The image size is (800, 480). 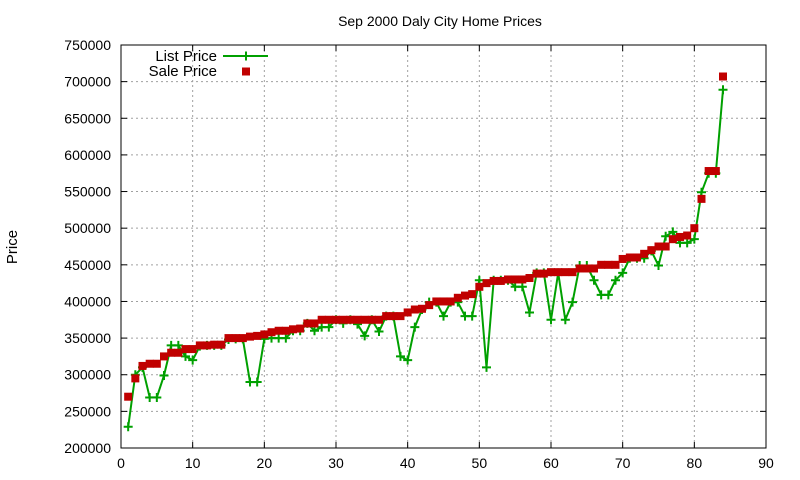 What do you see at coordinates (445, 463) in the screenshot?
I see `x-tick-labels: 0 10 20 30 40 50 60 70 80 90` at bounding box center [445, 463].